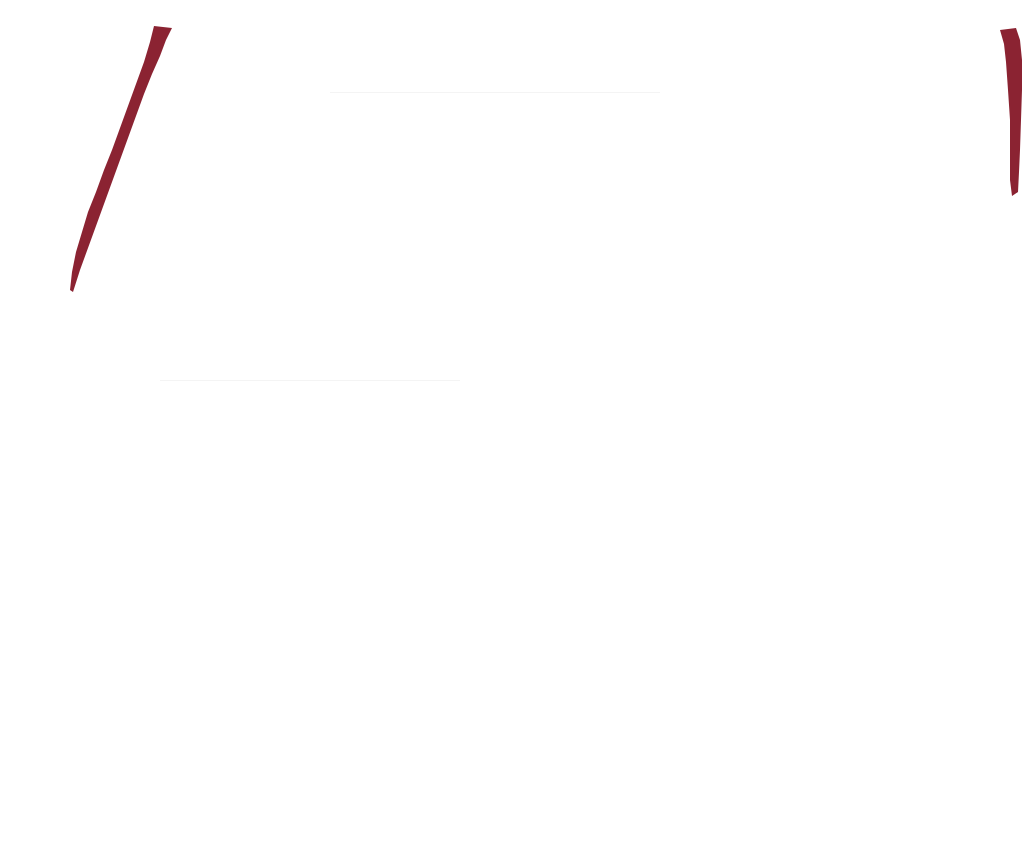 The width and height of the screenshot is (1036, 865). I want to click on faint-line-middle, so click(310, 380).